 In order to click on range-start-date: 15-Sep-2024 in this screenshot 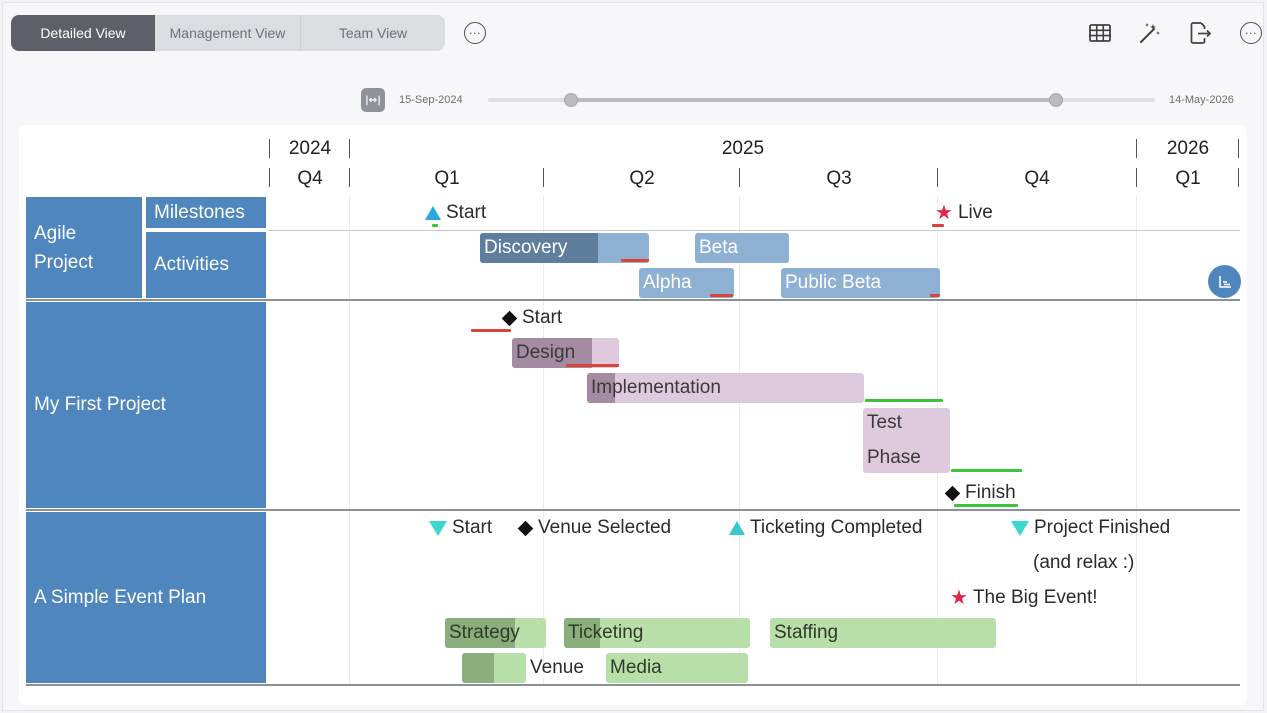, I will do `click(431, 100)`.